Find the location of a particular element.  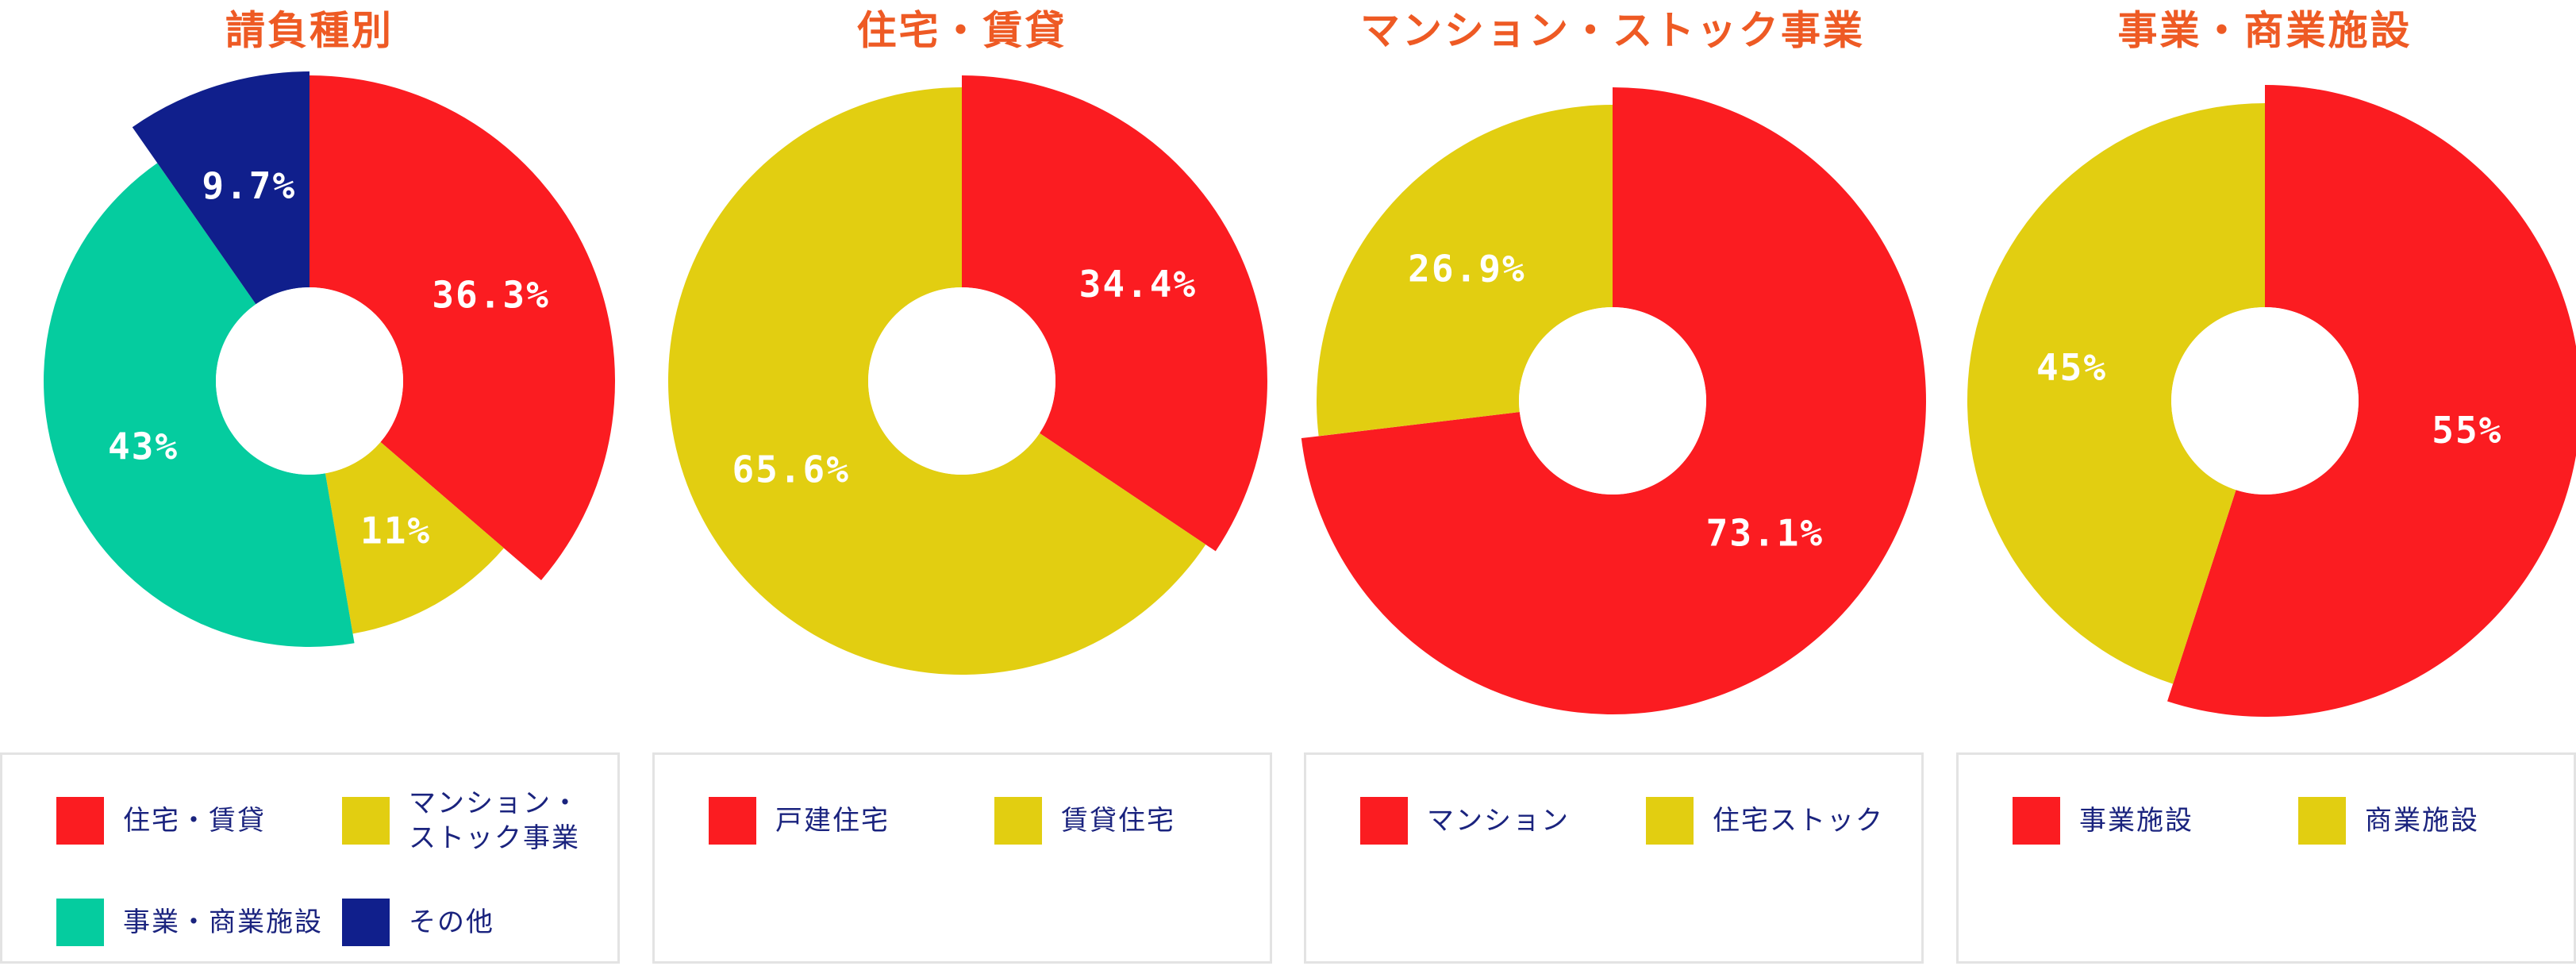

legend-item: その他 is located at coordinates (418, 922).